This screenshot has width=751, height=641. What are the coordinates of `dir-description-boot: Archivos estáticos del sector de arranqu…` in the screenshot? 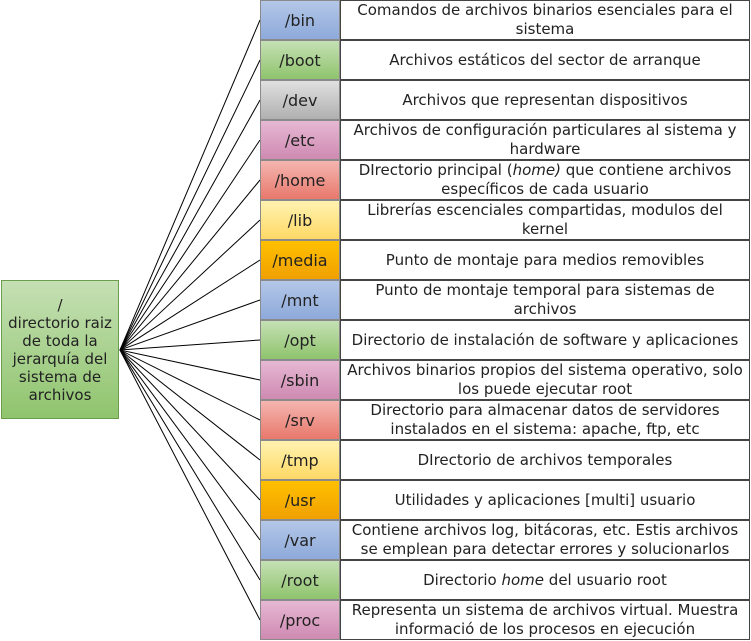 It's located at (545, 60).